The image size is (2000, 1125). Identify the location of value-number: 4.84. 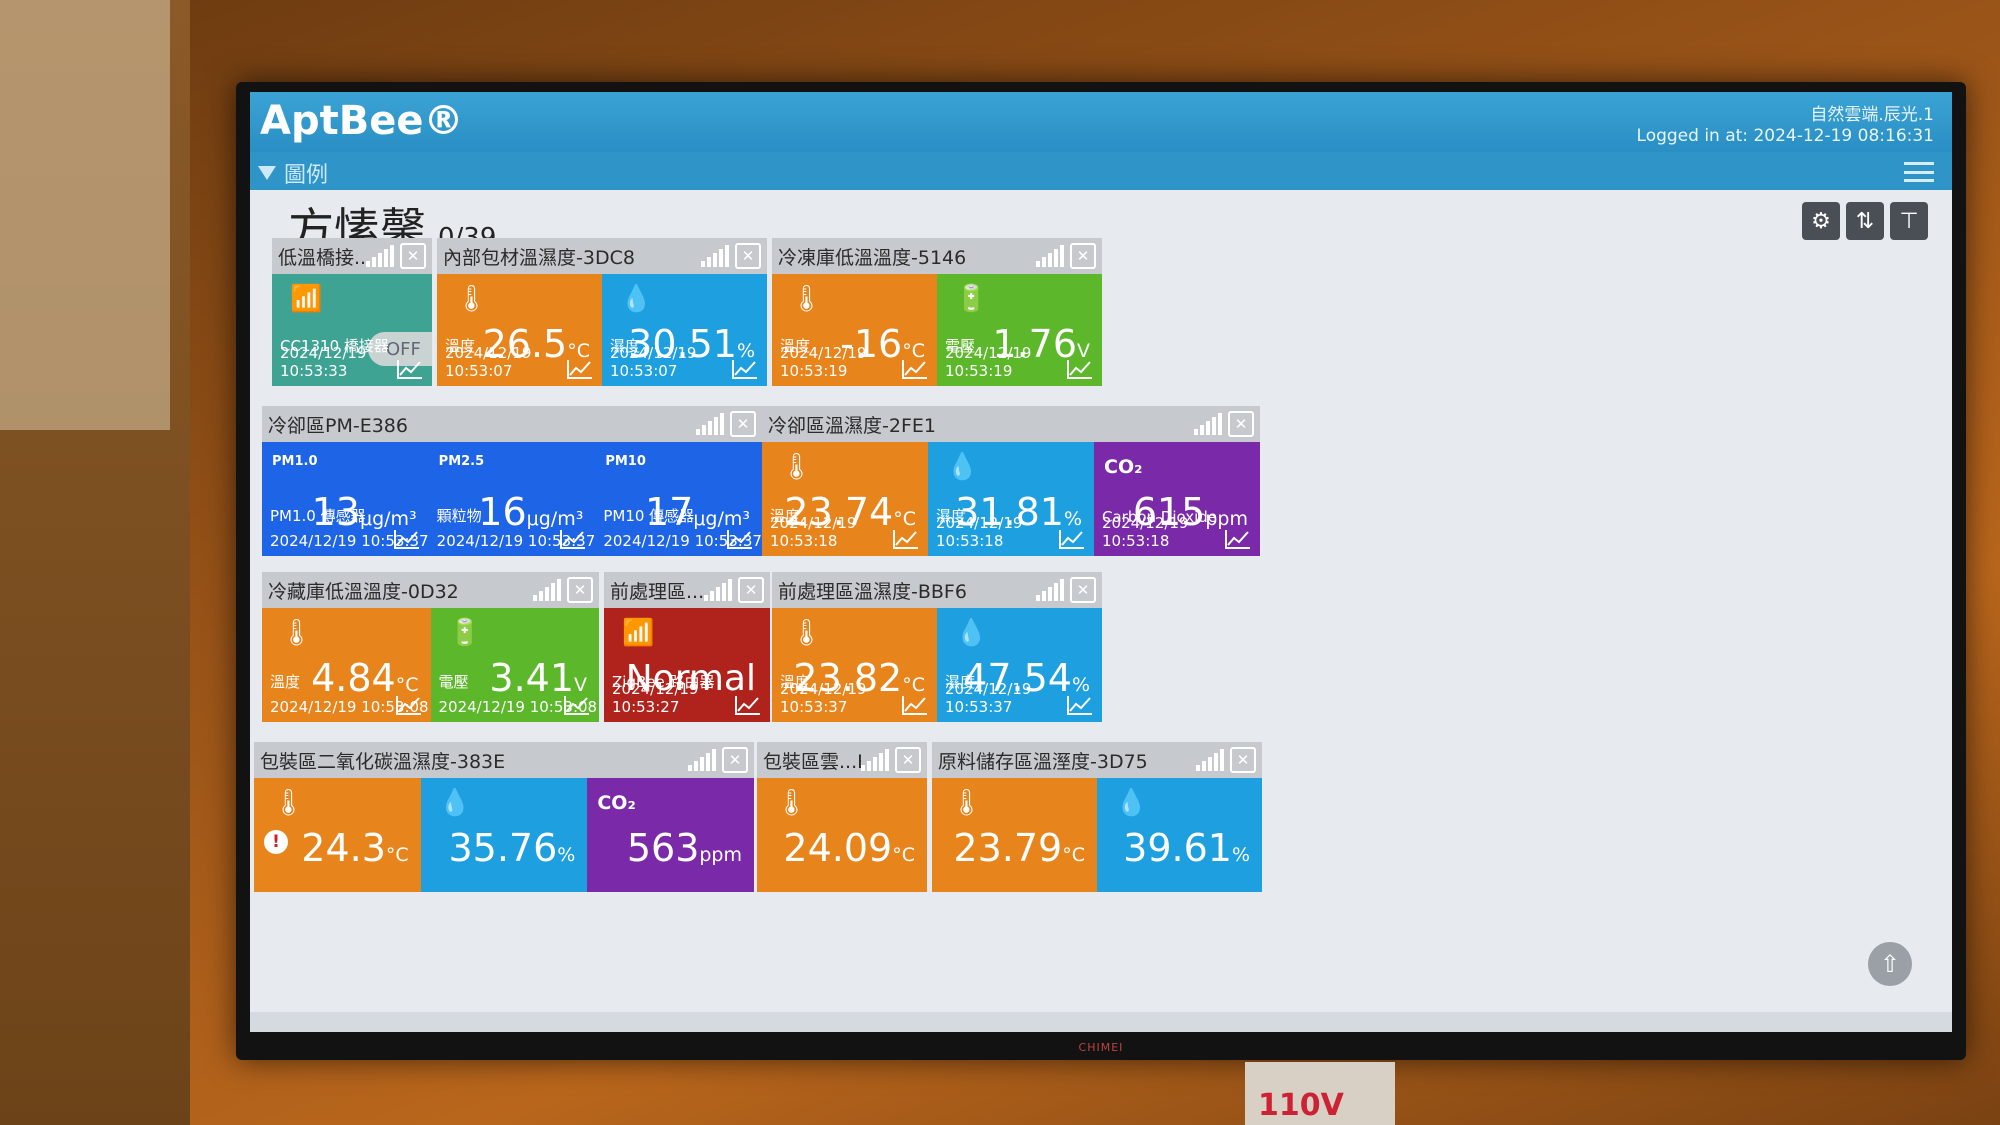
(353, 678).